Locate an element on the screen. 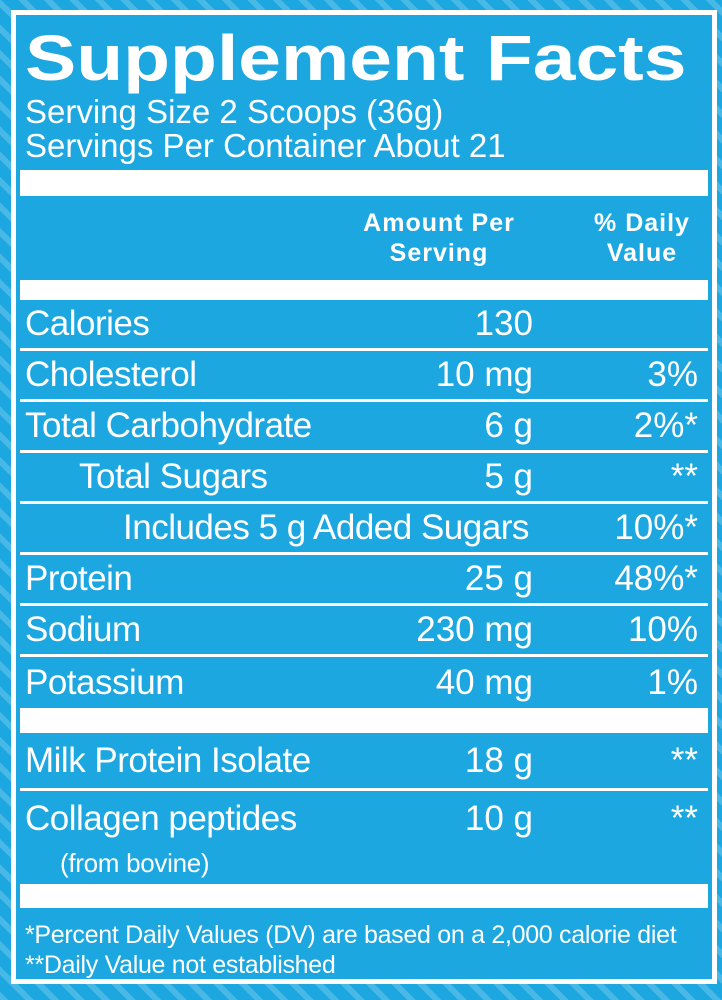  servings-per-container: Servings Per Container About 21 is located at coordinates (265, 145).